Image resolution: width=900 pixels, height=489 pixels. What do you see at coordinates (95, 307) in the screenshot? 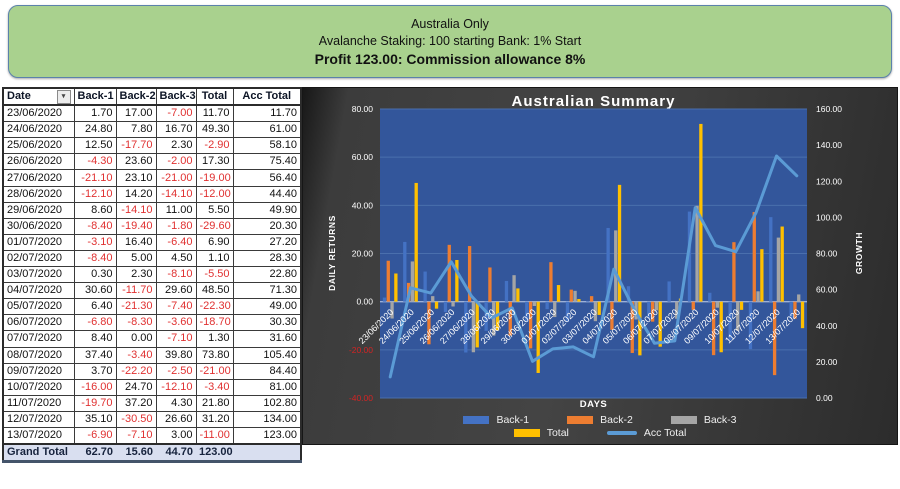
I see `value-cell: 6.40` at bounding box center [95, 307].